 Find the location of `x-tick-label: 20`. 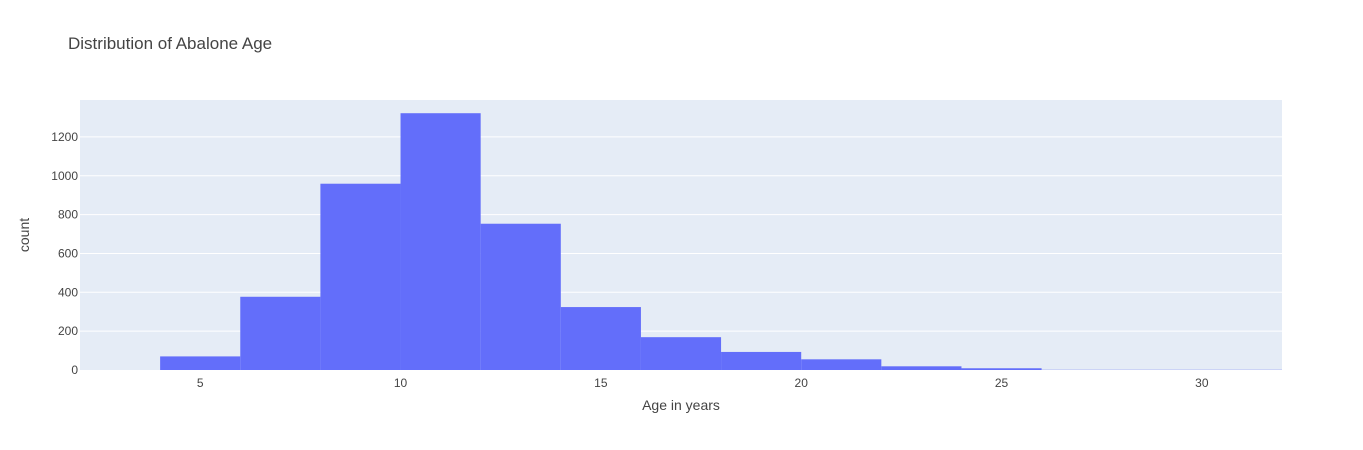

x-tick-label: 20 is located at coordinates (802, 383).